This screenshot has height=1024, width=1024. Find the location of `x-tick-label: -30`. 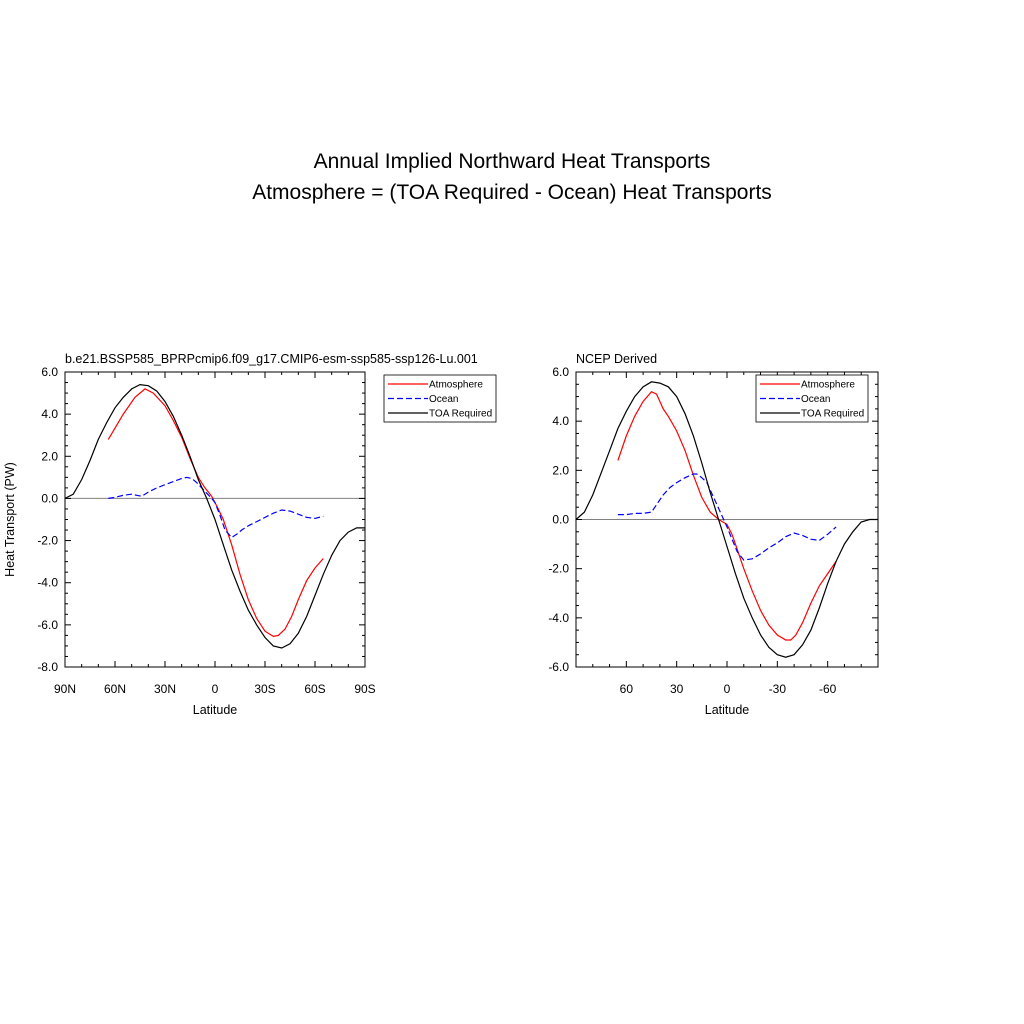

x-tick-label: -30 is located at coordinates (778, 689).